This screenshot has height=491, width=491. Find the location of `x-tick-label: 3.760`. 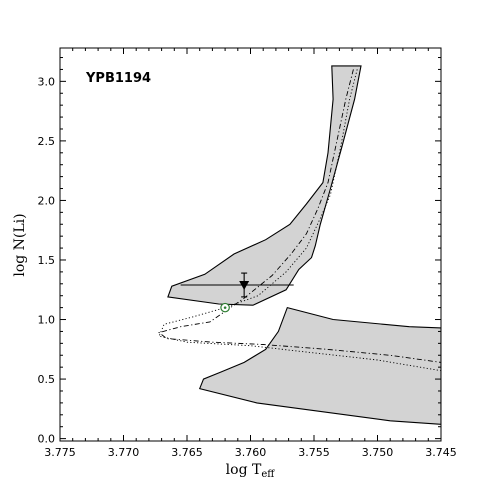

x-tick-label: 3.760 is located at coordinates (251, 452).